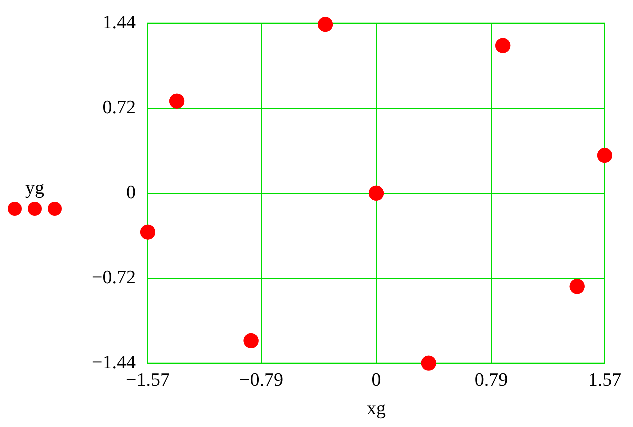 This screenshot has height=427, width=633. Describe the element at coordinates (377, 380) in the screenshot. I see `x-tick-label: 0` at that location.